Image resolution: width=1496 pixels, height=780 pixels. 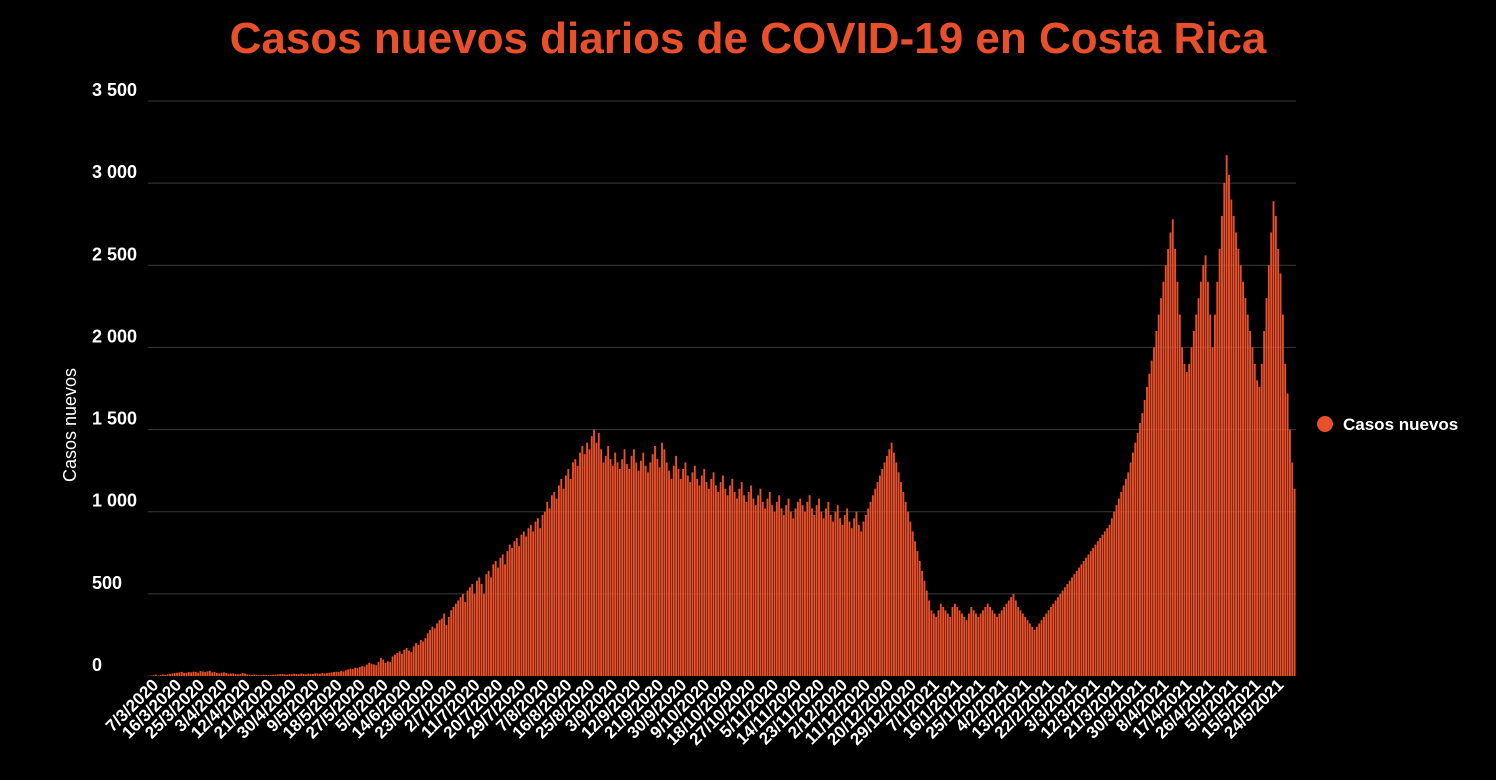 What do you see at coordinates (114, 336) in the screenshot?
I see `y-tick-label: 2 000` at bounding box center [114, 336].